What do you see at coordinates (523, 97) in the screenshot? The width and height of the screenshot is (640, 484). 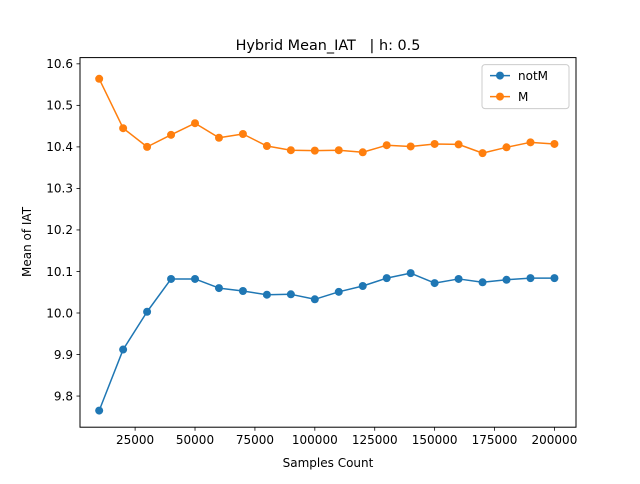 I see `legend-label-m: M` at bounding box center [523, 97].